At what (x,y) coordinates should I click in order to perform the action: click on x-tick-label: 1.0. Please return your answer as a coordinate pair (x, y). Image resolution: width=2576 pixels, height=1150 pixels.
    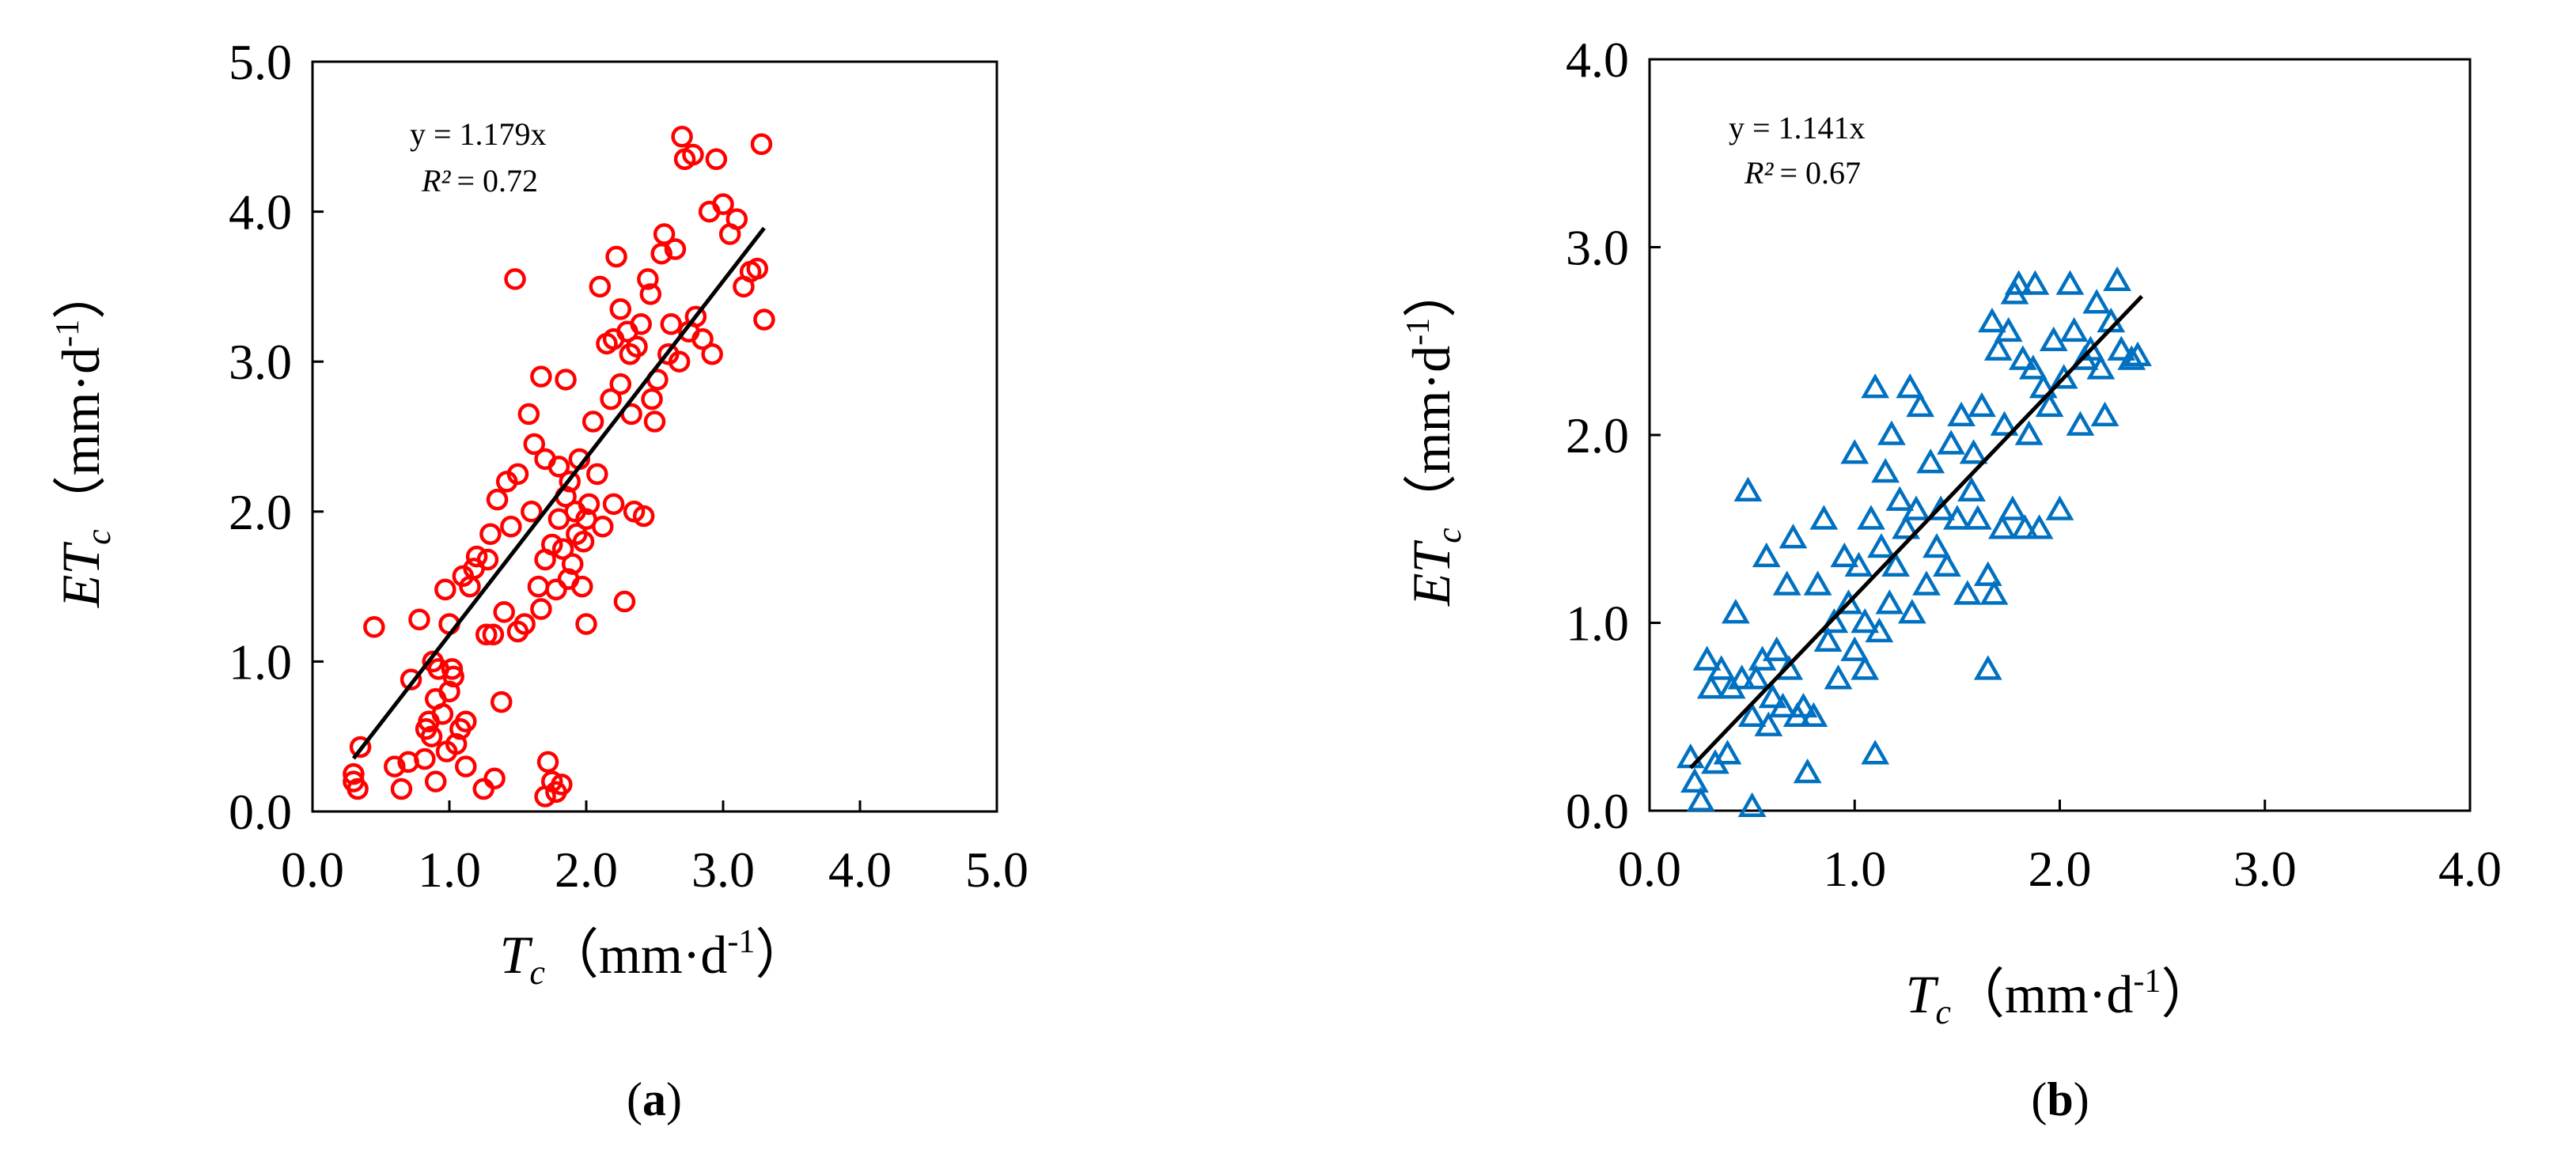
    Looking at the image, I should click on (450, 870).